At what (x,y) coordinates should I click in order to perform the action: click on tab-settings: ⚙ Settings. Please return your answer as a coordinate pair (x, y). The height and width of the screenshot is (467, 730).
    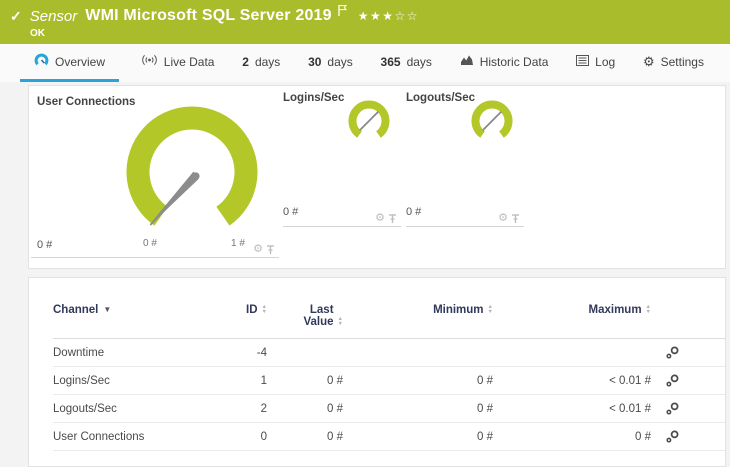
    Looking at the image, I should click on (673, 63).